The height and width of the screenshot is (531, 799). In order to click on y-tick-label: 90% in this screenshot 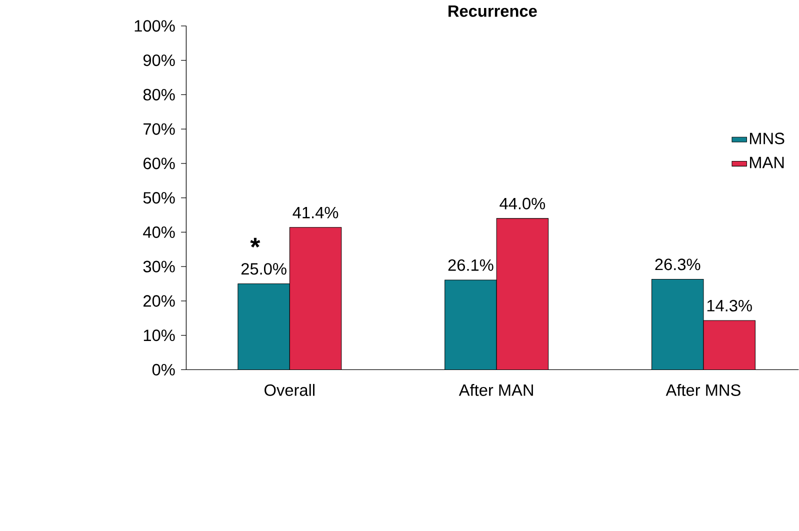, I will do `click(159, 60)`.